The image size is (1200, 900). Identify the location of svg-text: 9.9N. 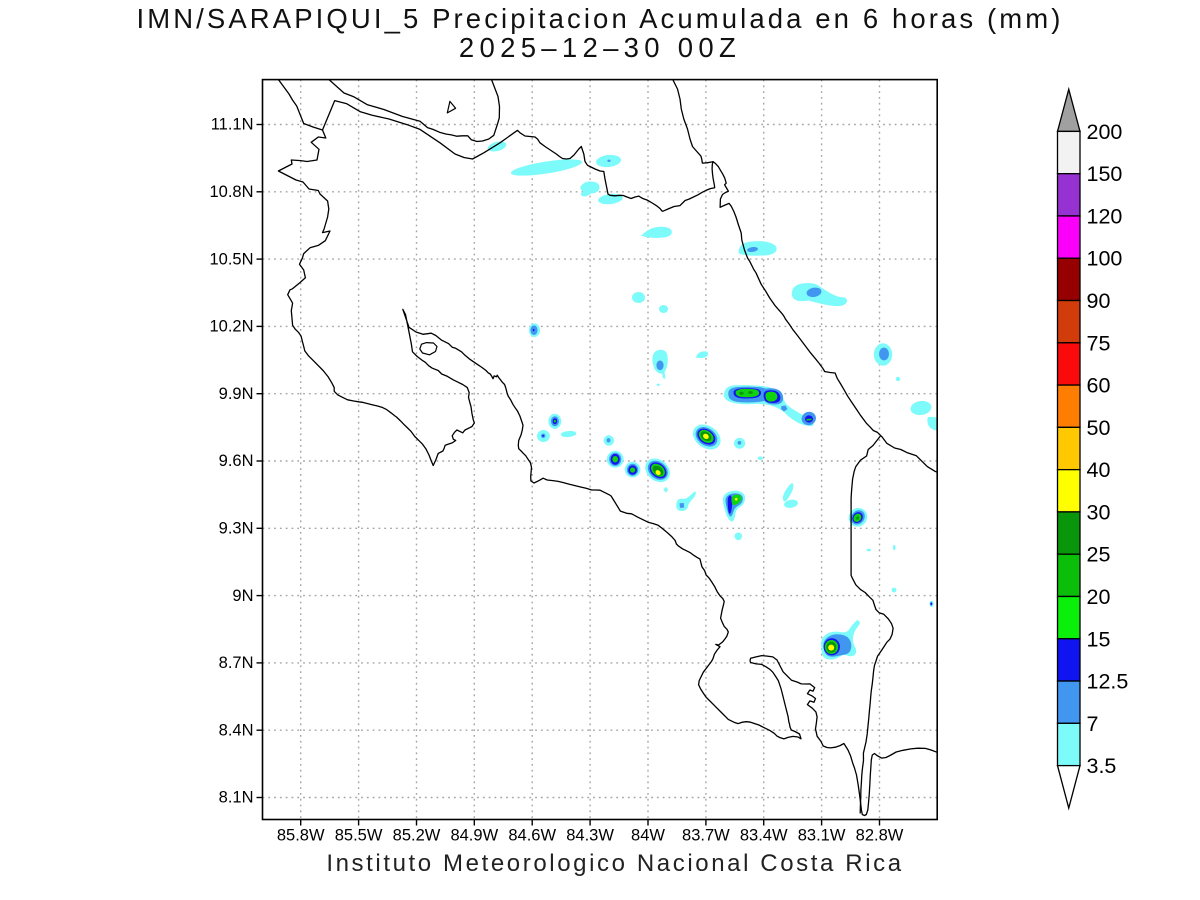
(236, 394).